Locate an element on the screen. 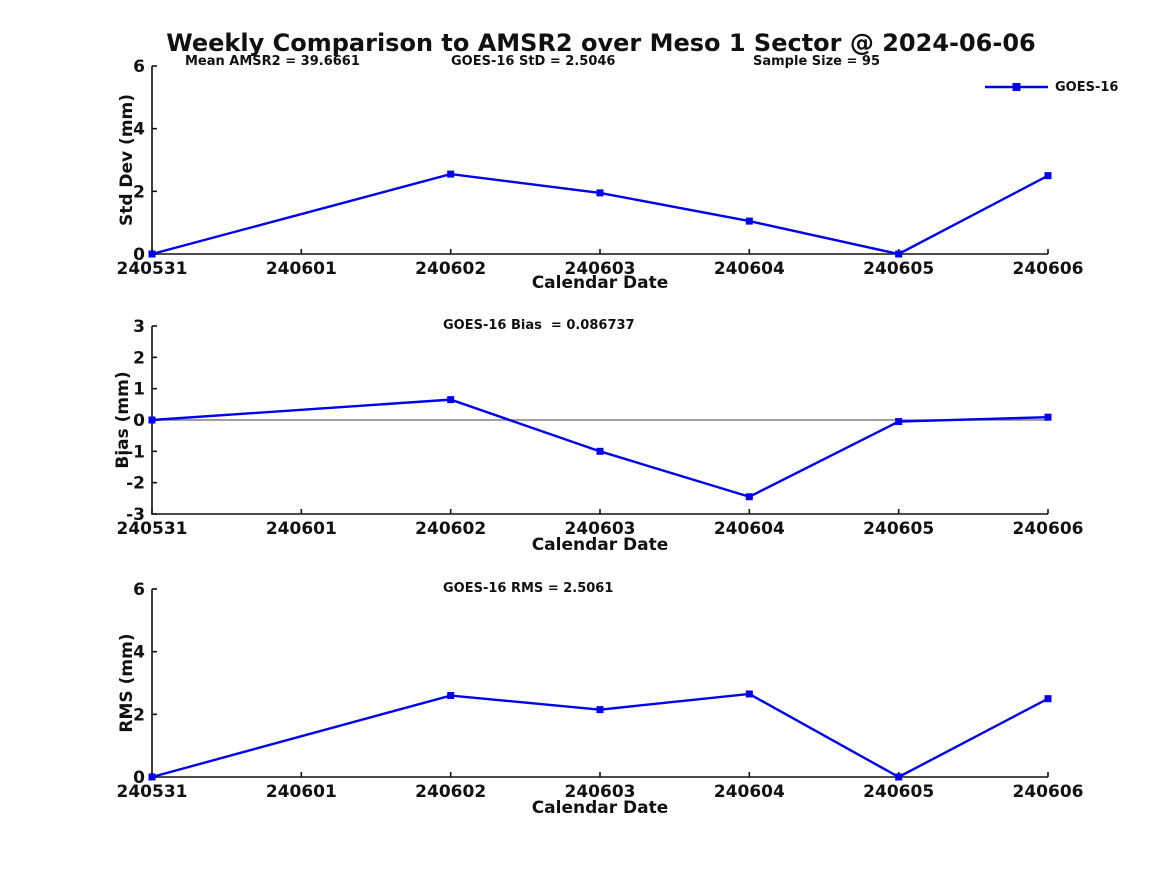  y-tick-label: -2 is located at coordinates (135, 484).